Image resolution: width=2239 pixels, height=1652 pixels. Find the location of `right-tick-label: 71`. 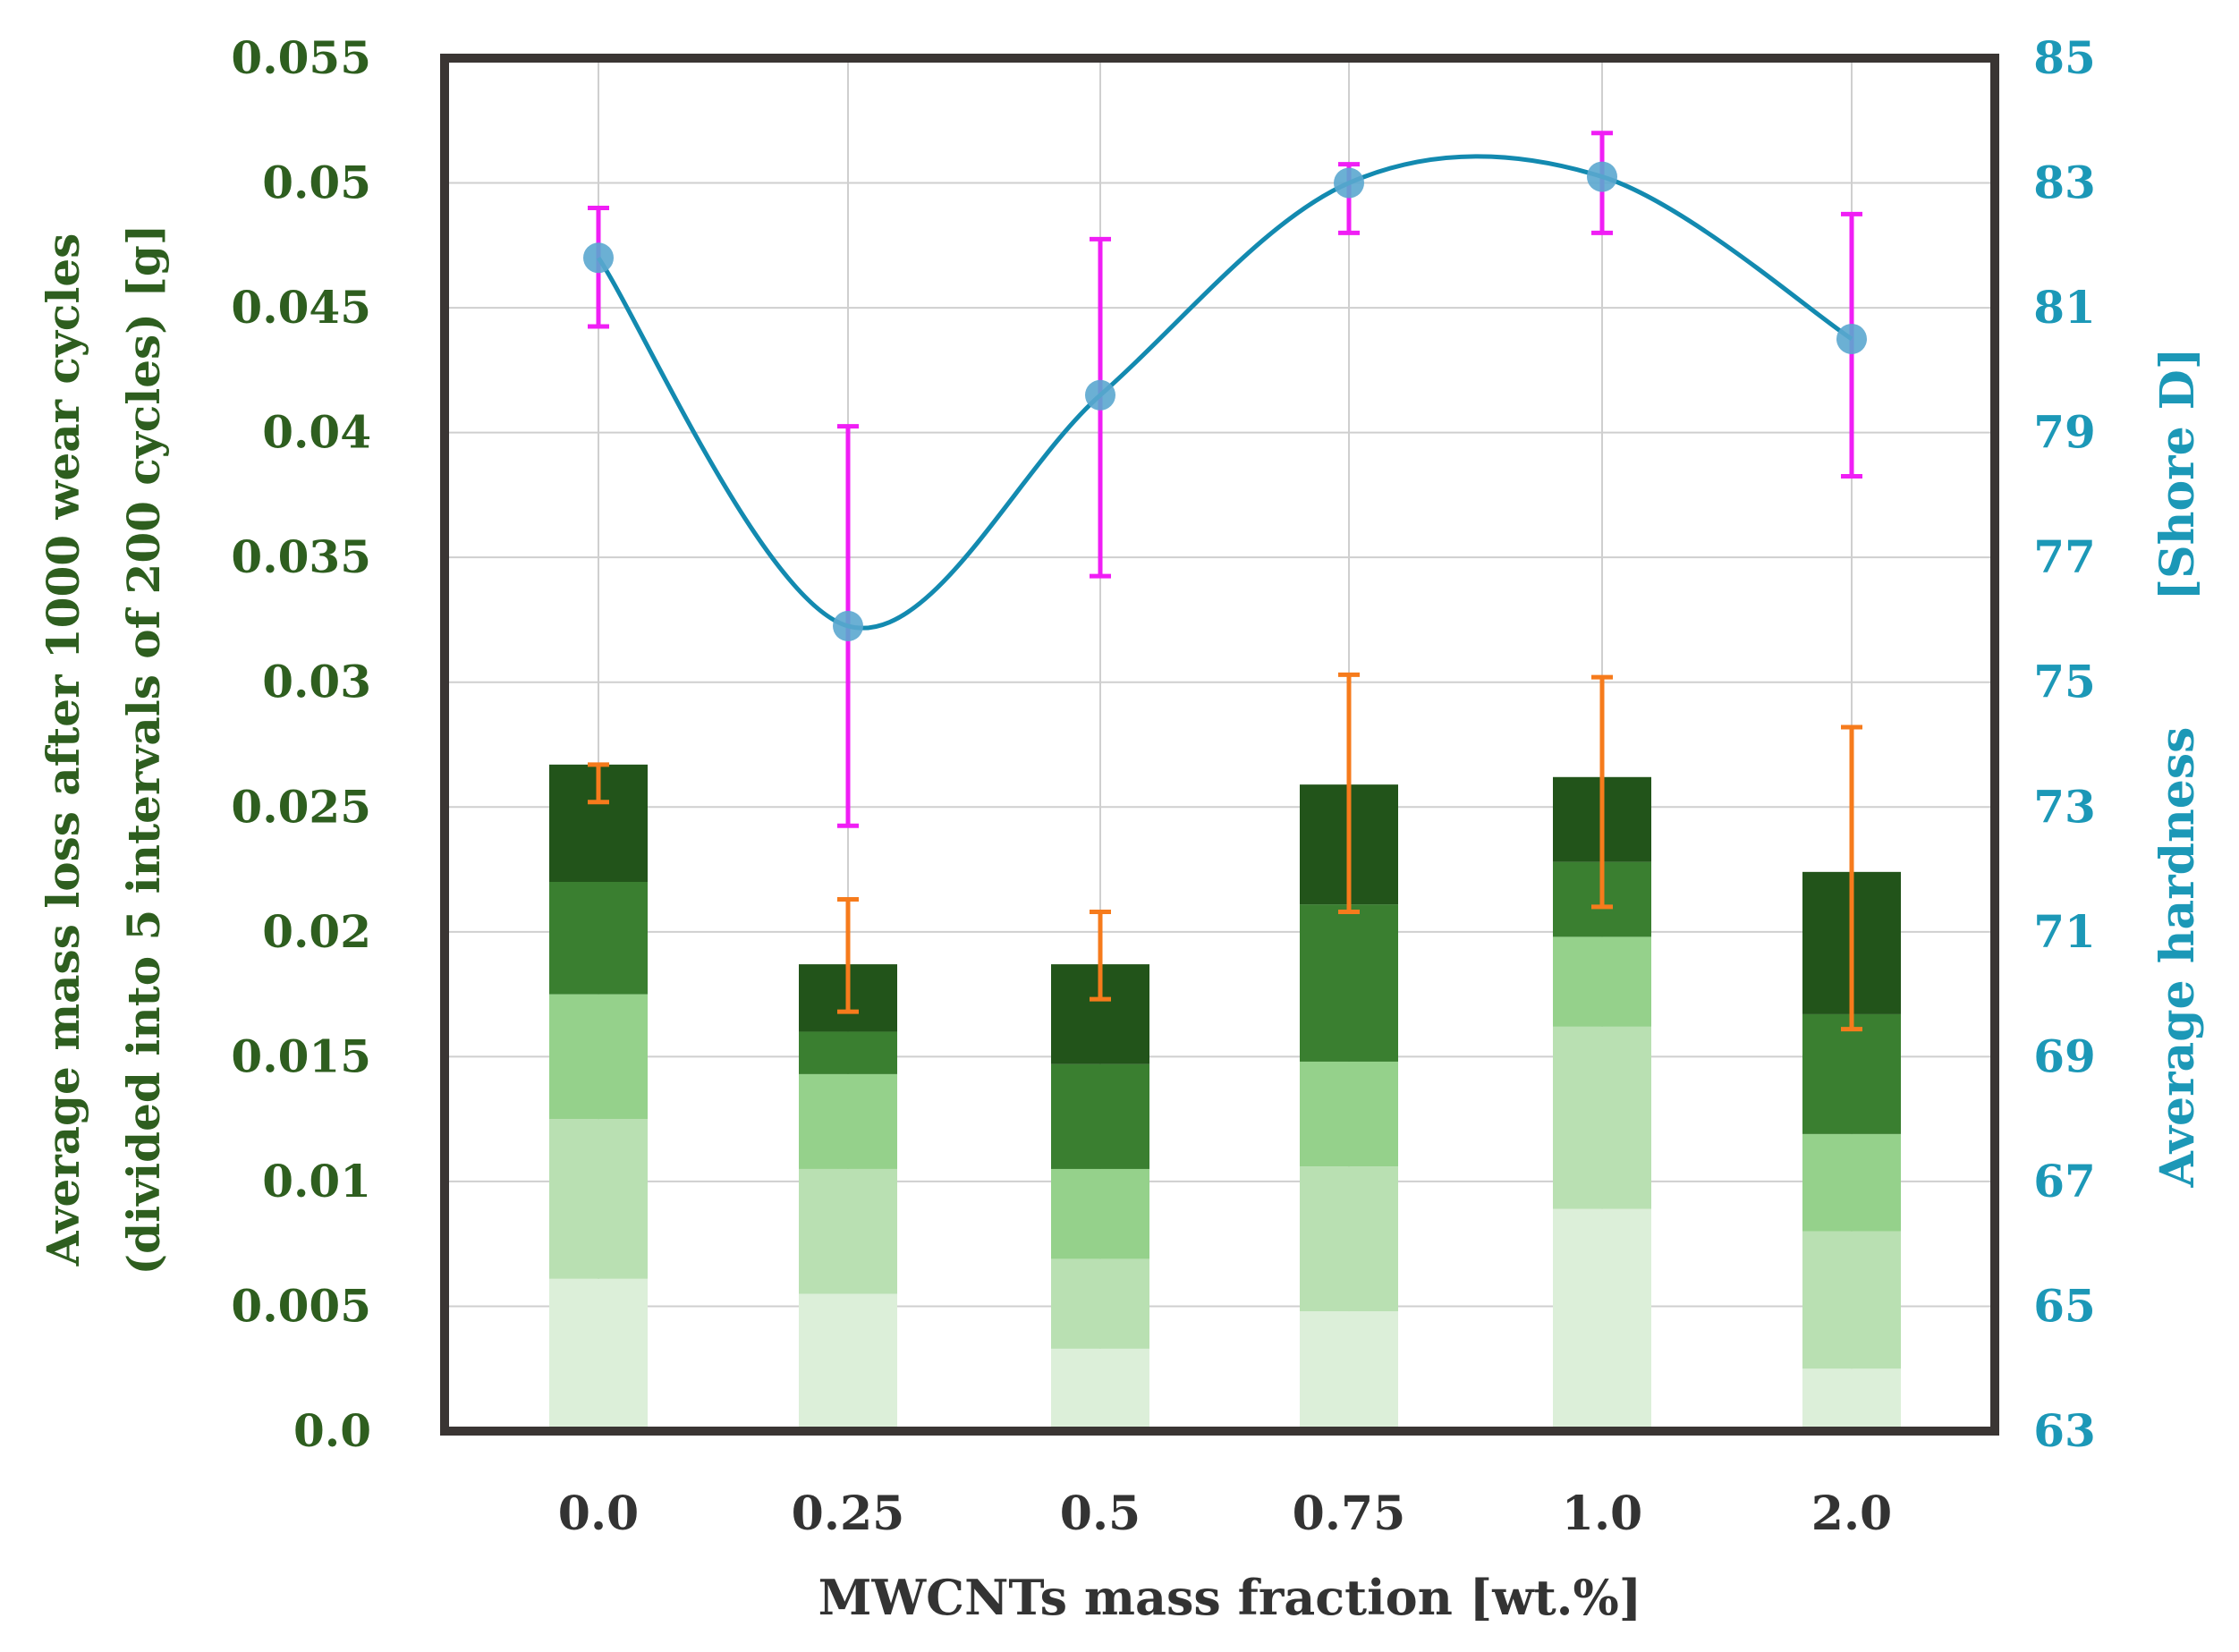

right-tick-label: 71 is located at coordinates (2064, 931).